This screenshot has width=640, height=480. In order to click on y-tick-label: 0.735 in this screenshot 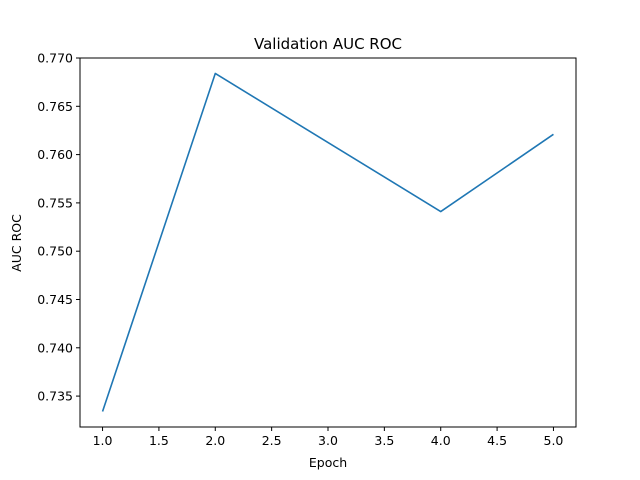, I will do `click(55, 396)`.